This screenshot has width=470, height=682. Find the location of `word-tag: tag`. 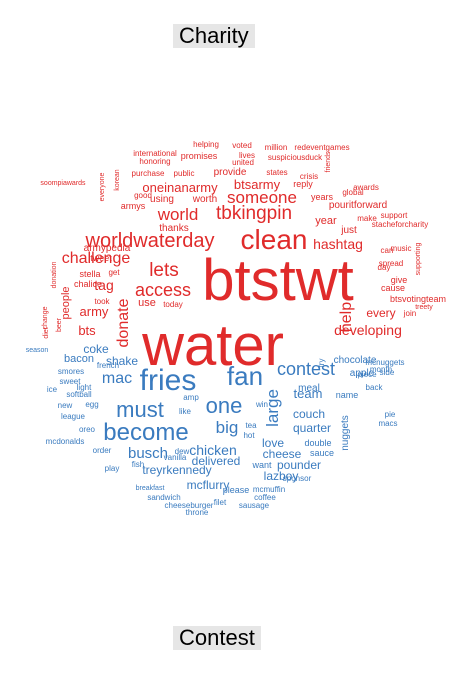

word-tag: tag is located at coordinates (103, 285).